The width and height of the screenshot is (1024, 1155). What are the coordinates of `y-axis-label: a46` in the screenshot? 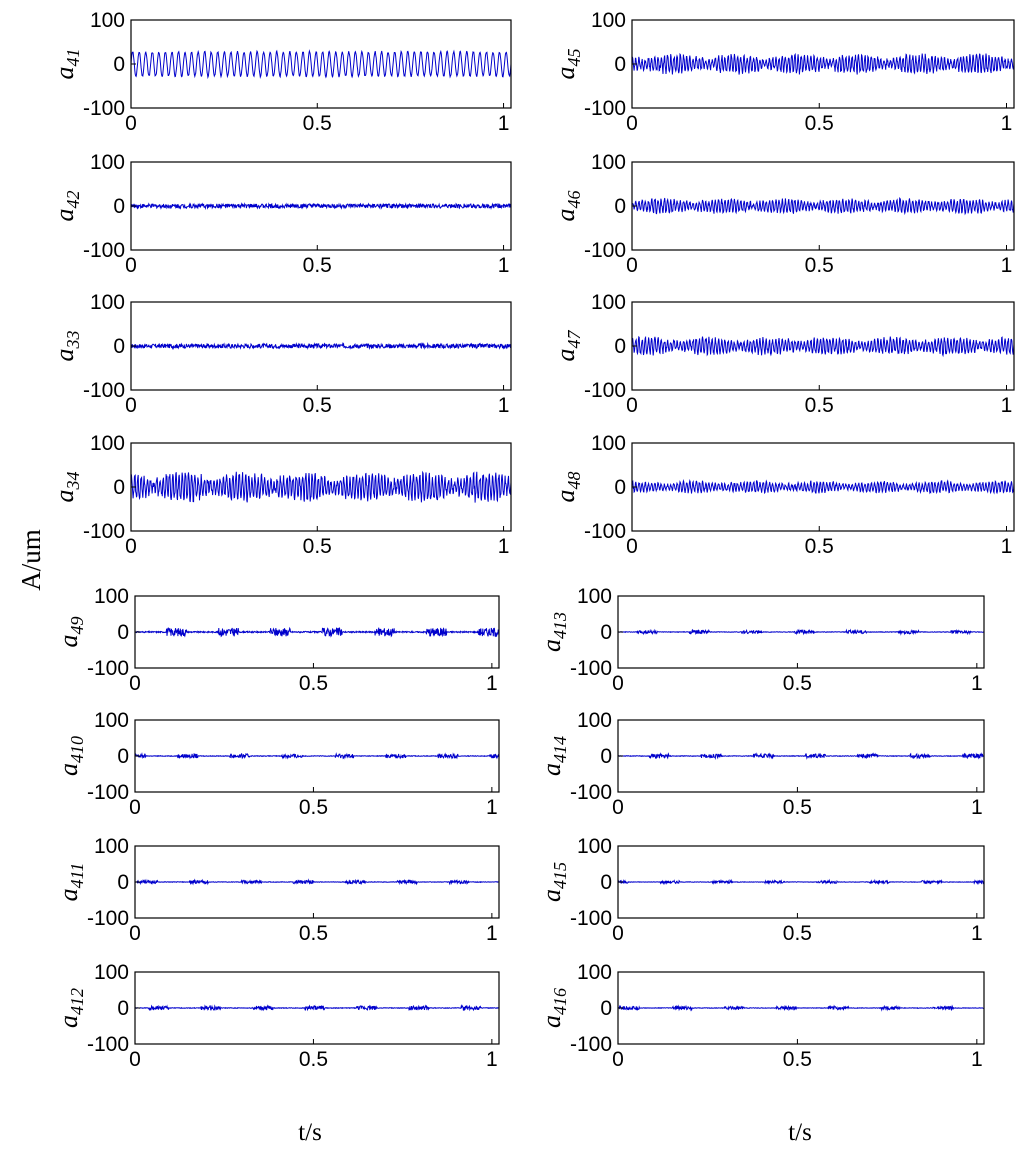 It's located at (567, 206).